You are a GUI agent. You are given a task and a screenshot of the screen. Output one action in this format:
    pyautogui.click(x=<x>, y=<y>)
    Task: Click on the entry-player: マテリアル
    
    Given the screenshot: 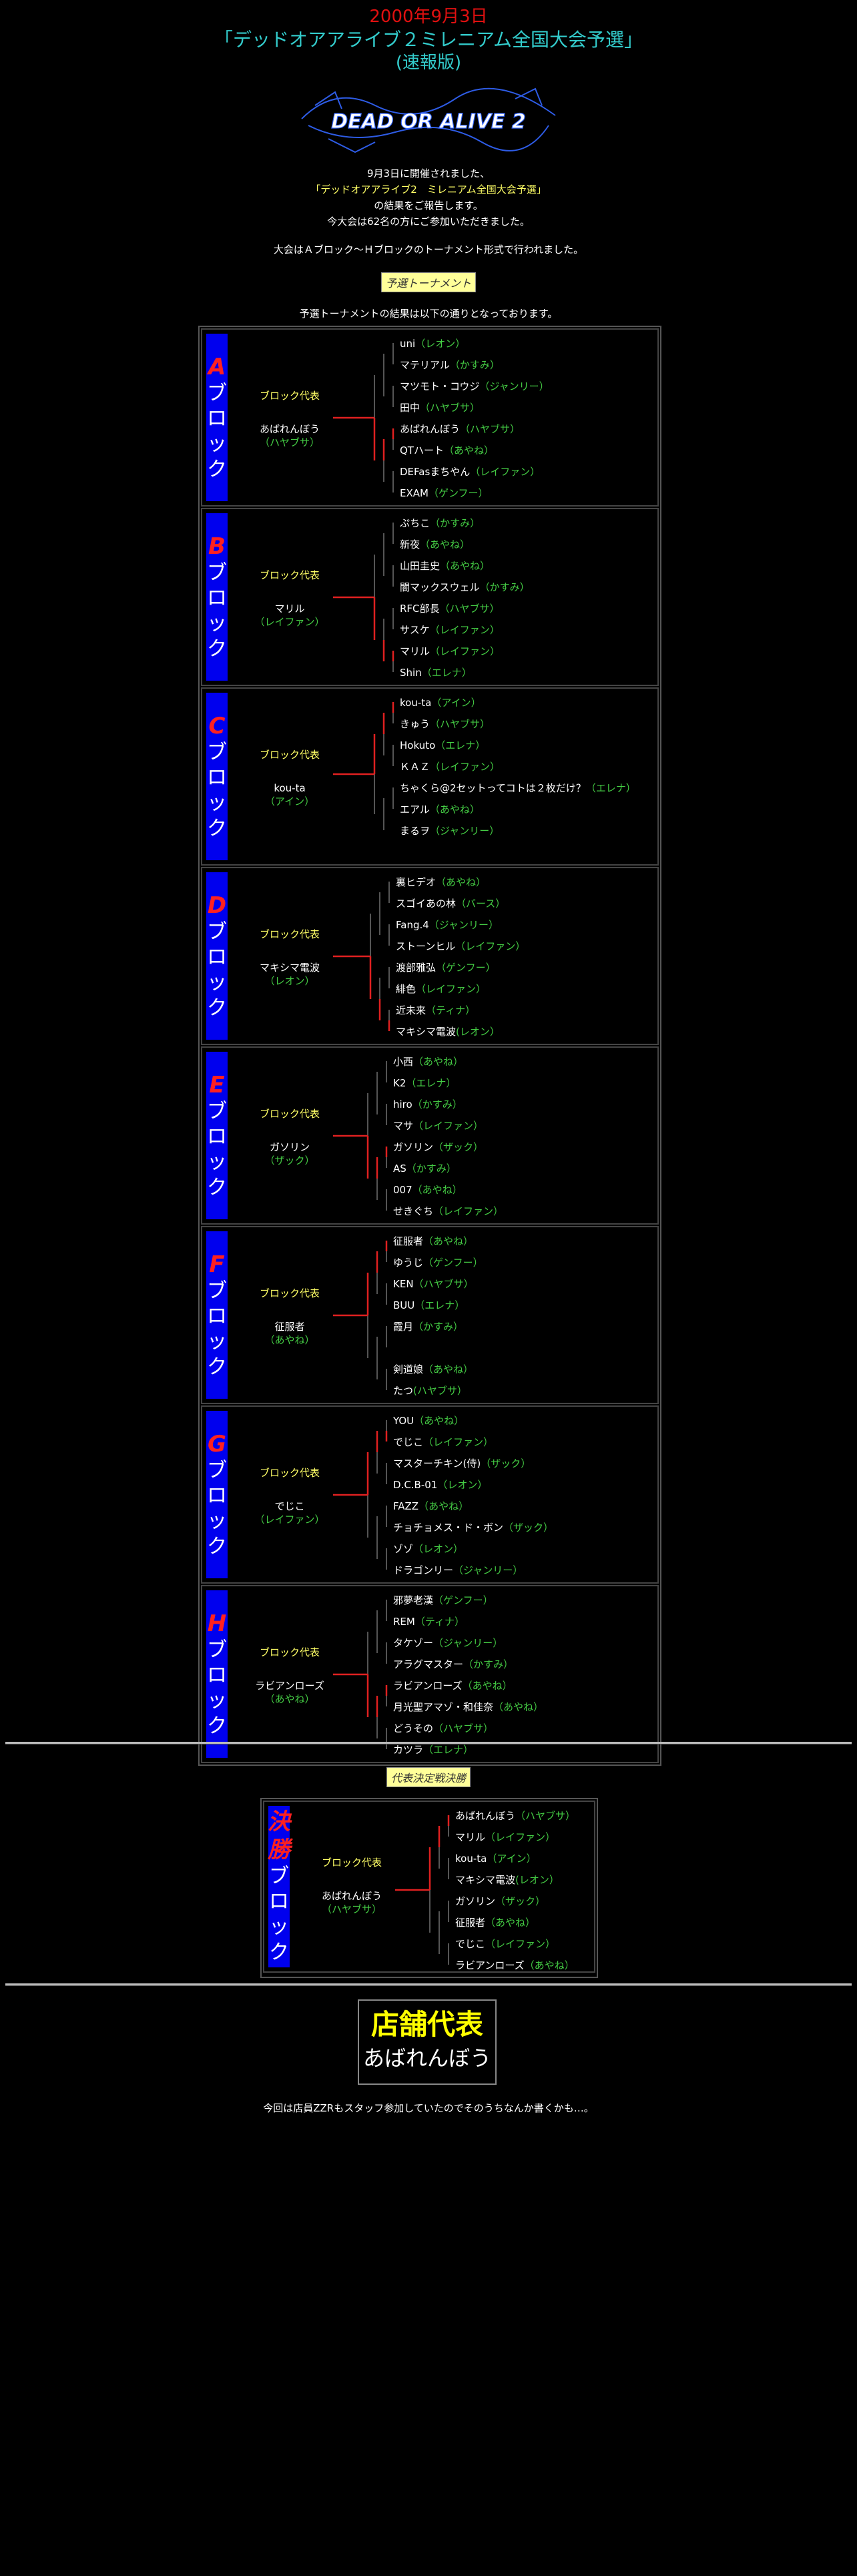 What is the action you would take?
    pyautogui.click(x=425, y=365)
    